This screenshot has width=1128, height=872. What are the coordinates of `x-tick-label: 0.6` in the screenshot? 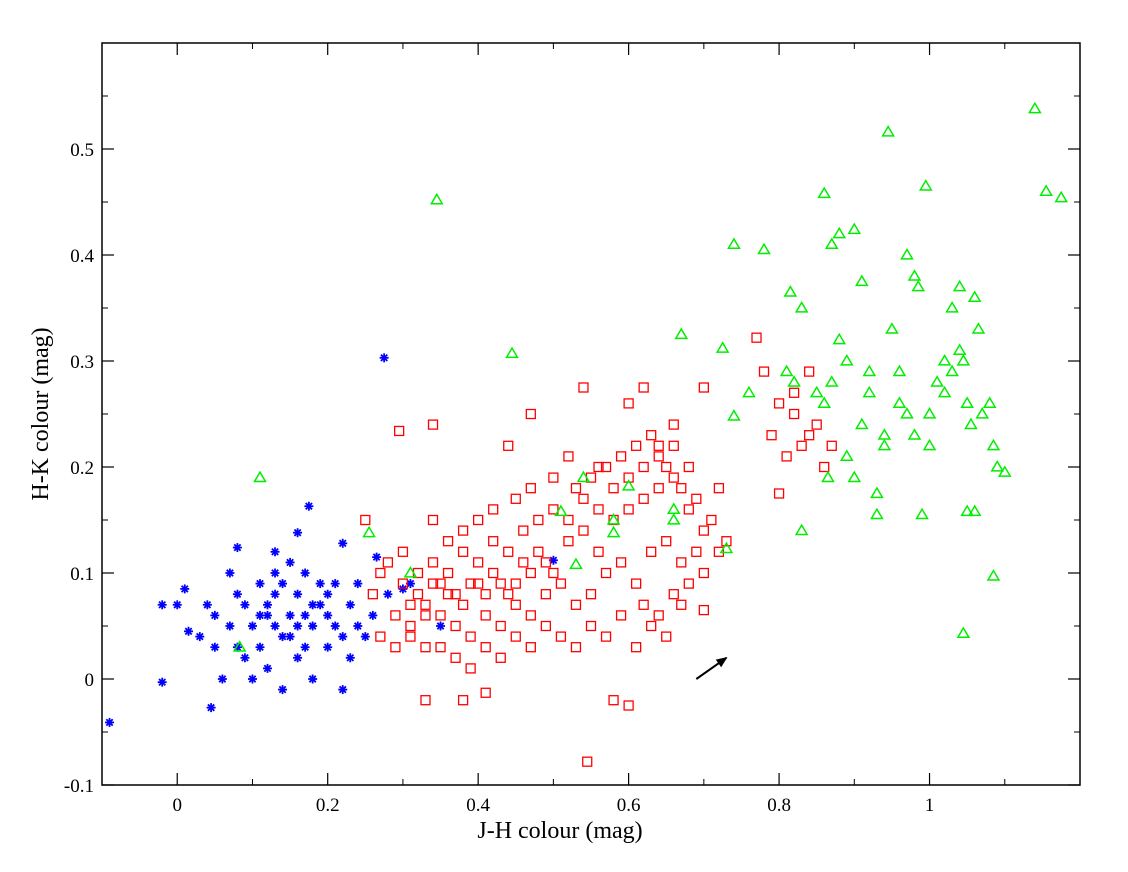 It's located at (629, 805).